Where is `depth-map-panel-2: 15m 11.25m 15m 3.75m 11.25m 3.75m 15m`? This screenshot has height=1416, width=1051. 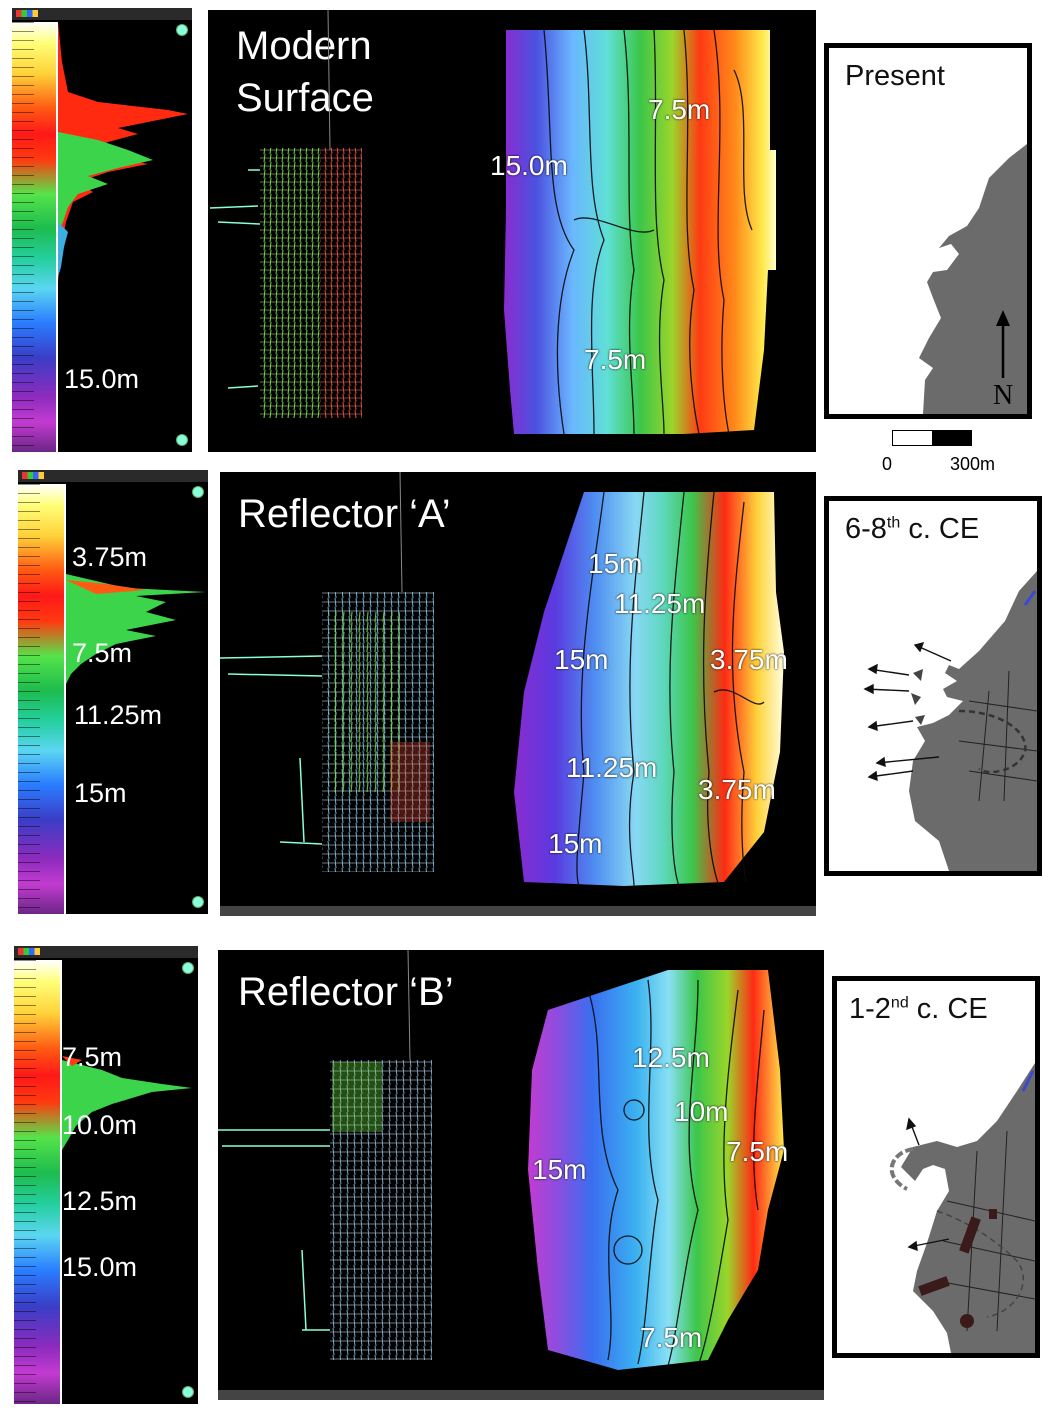 depth-map-panel-2: 15m 11.25m 15m 3.75m 11.25m 3.75m 15m is located at coordinates (650, 694).